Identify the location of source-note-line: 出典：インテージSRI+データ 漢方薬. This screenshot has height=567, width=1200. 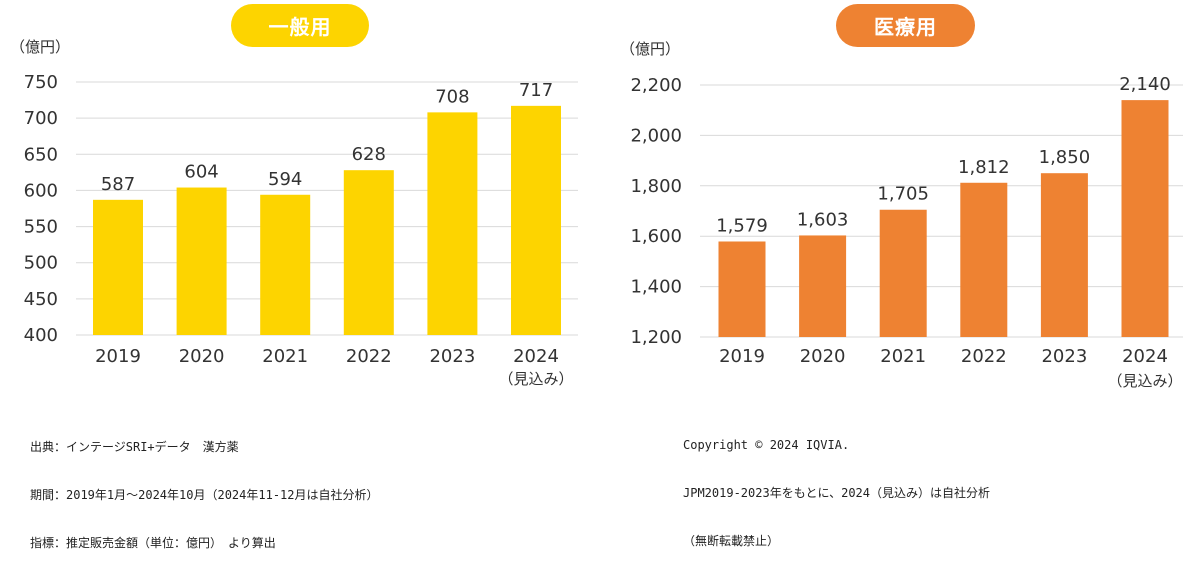
(134, 447).